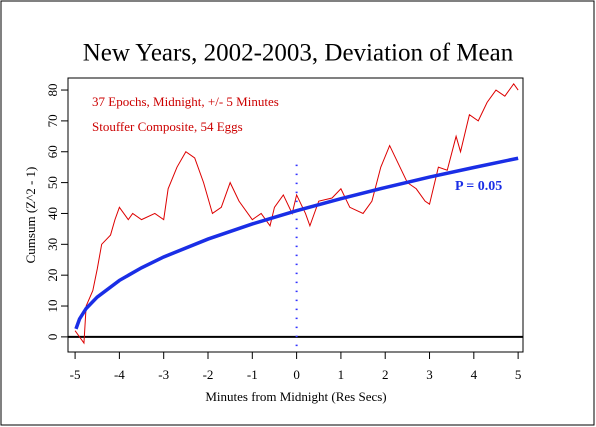 This screenshot has width=596, height=427. What do you see at coordinates (52, 213) in the screenshot?
I see `y-tick-label: 40` at bounding box center [52, 213].